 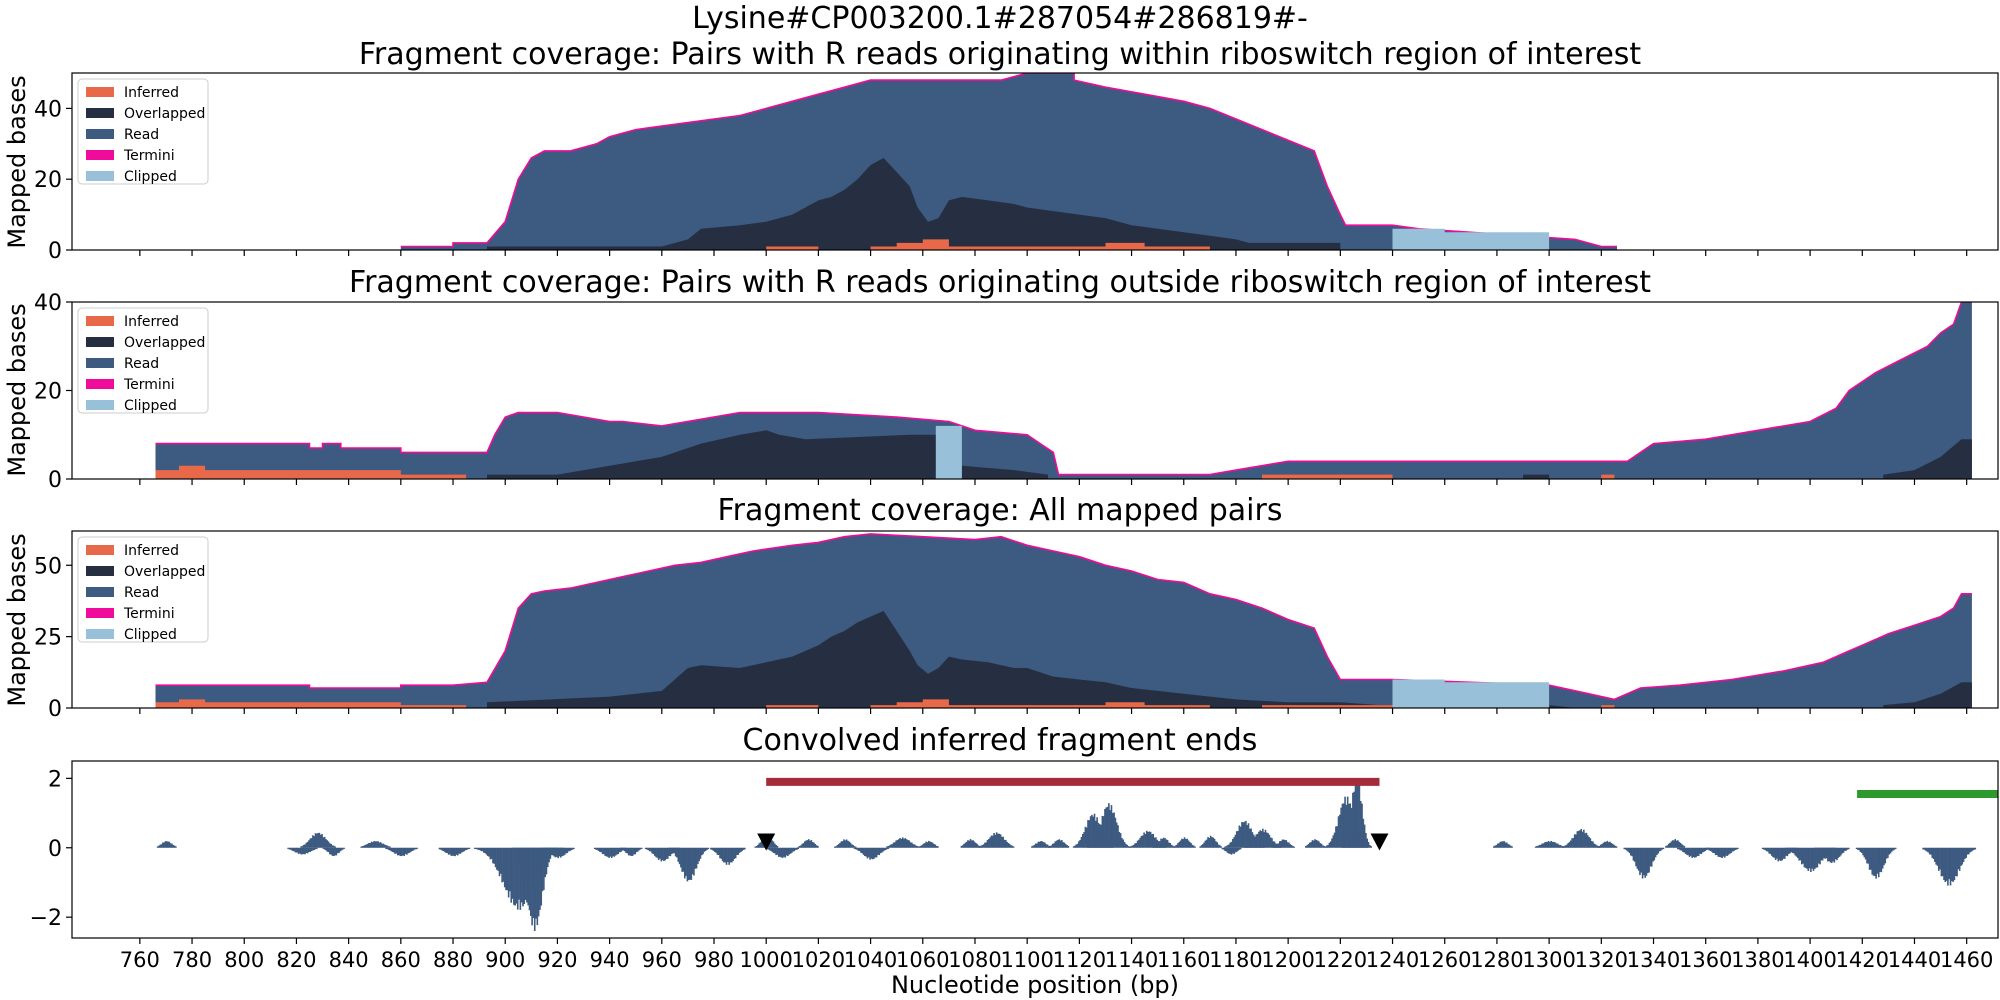 I want to click on panel-1-ylabel: Mapped bases, so click(x=17, y=161).